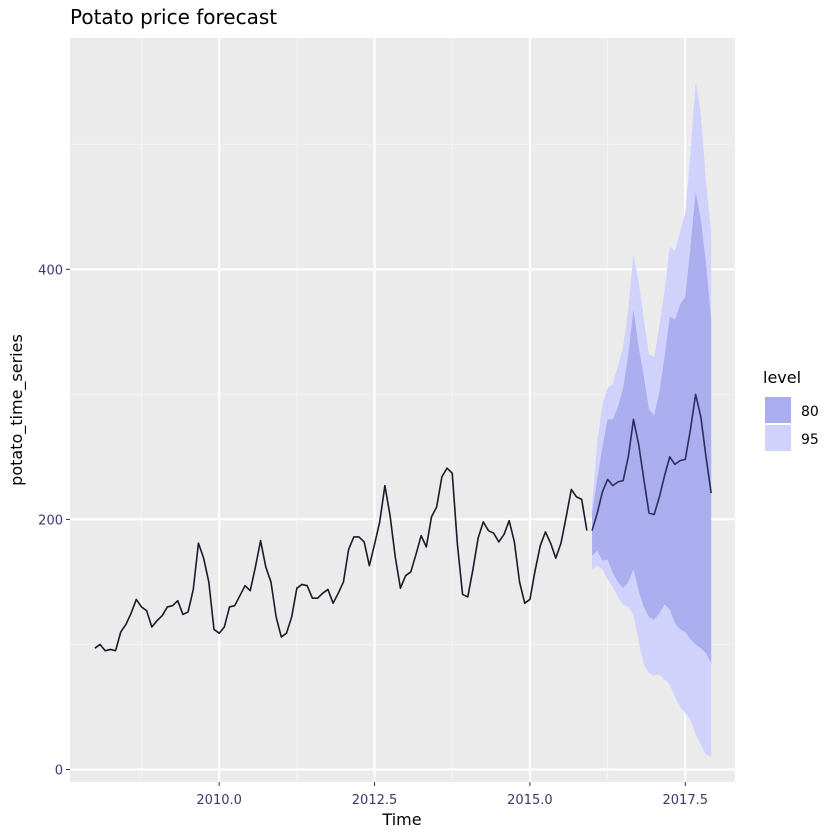 Image resolution: width=840 pixels, height=840 pixels. Describe the element at coordinates (375, 800) in the screenshot. I see `x-tick-label: 2012.5` at that location.